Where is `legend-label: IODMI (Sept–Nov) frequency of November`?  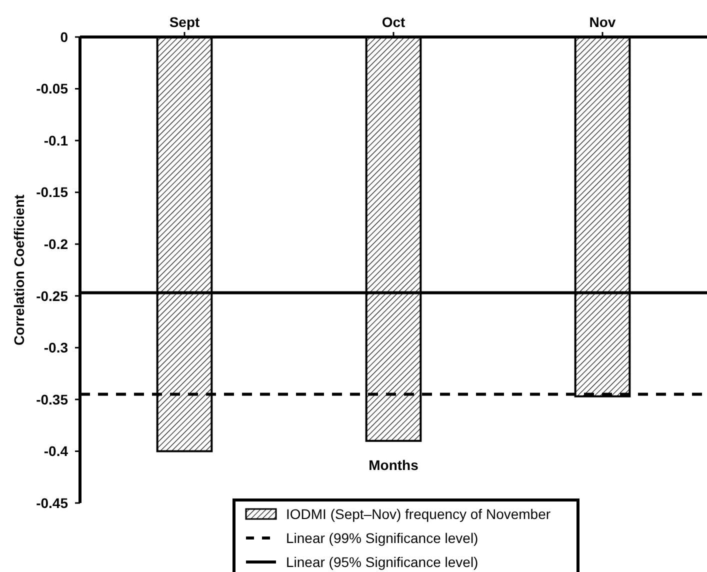 legend-label: IODMI (Sept–Nov) frequency of November is located at coordinates (418, 514).